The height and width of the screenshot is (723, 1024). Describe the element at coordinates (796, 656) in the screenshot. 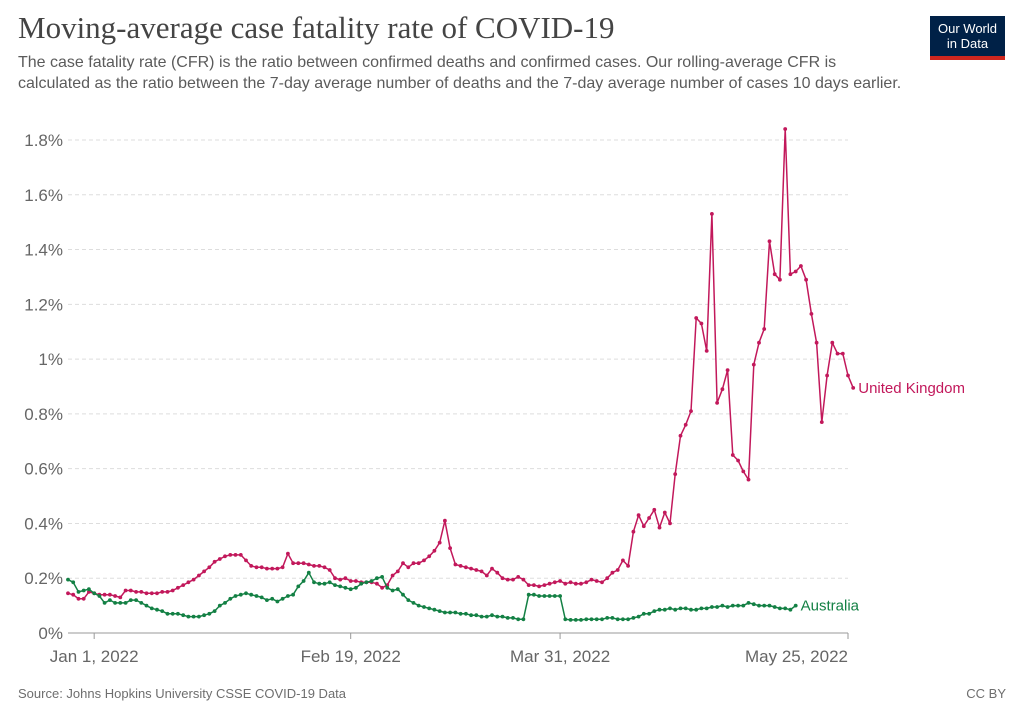

I see `x-tick-label: May 25, 2022` at that location.